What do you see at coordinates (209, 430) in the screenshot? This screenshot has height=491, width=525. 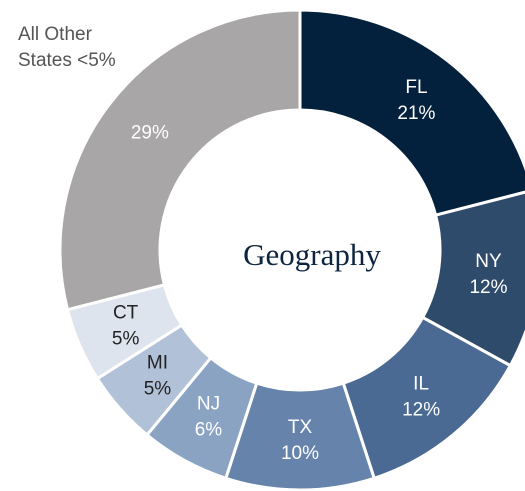 I see `value-label: 6%` at bounding box center [209, 430].